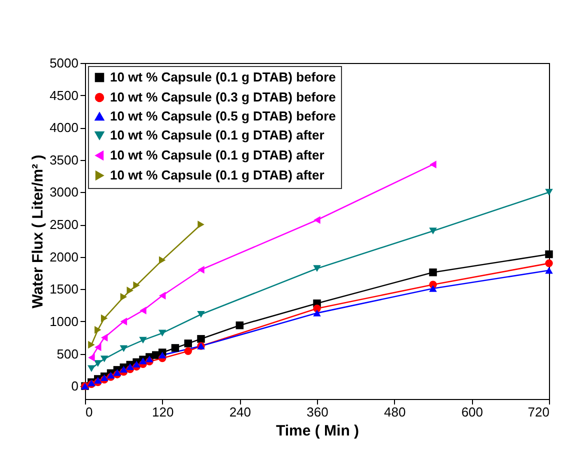 This screenshot has height=463, width=584. Describe the element at coordinates (64, 192) in the screenshot. I see `y-tick-label: 3000` at that location.